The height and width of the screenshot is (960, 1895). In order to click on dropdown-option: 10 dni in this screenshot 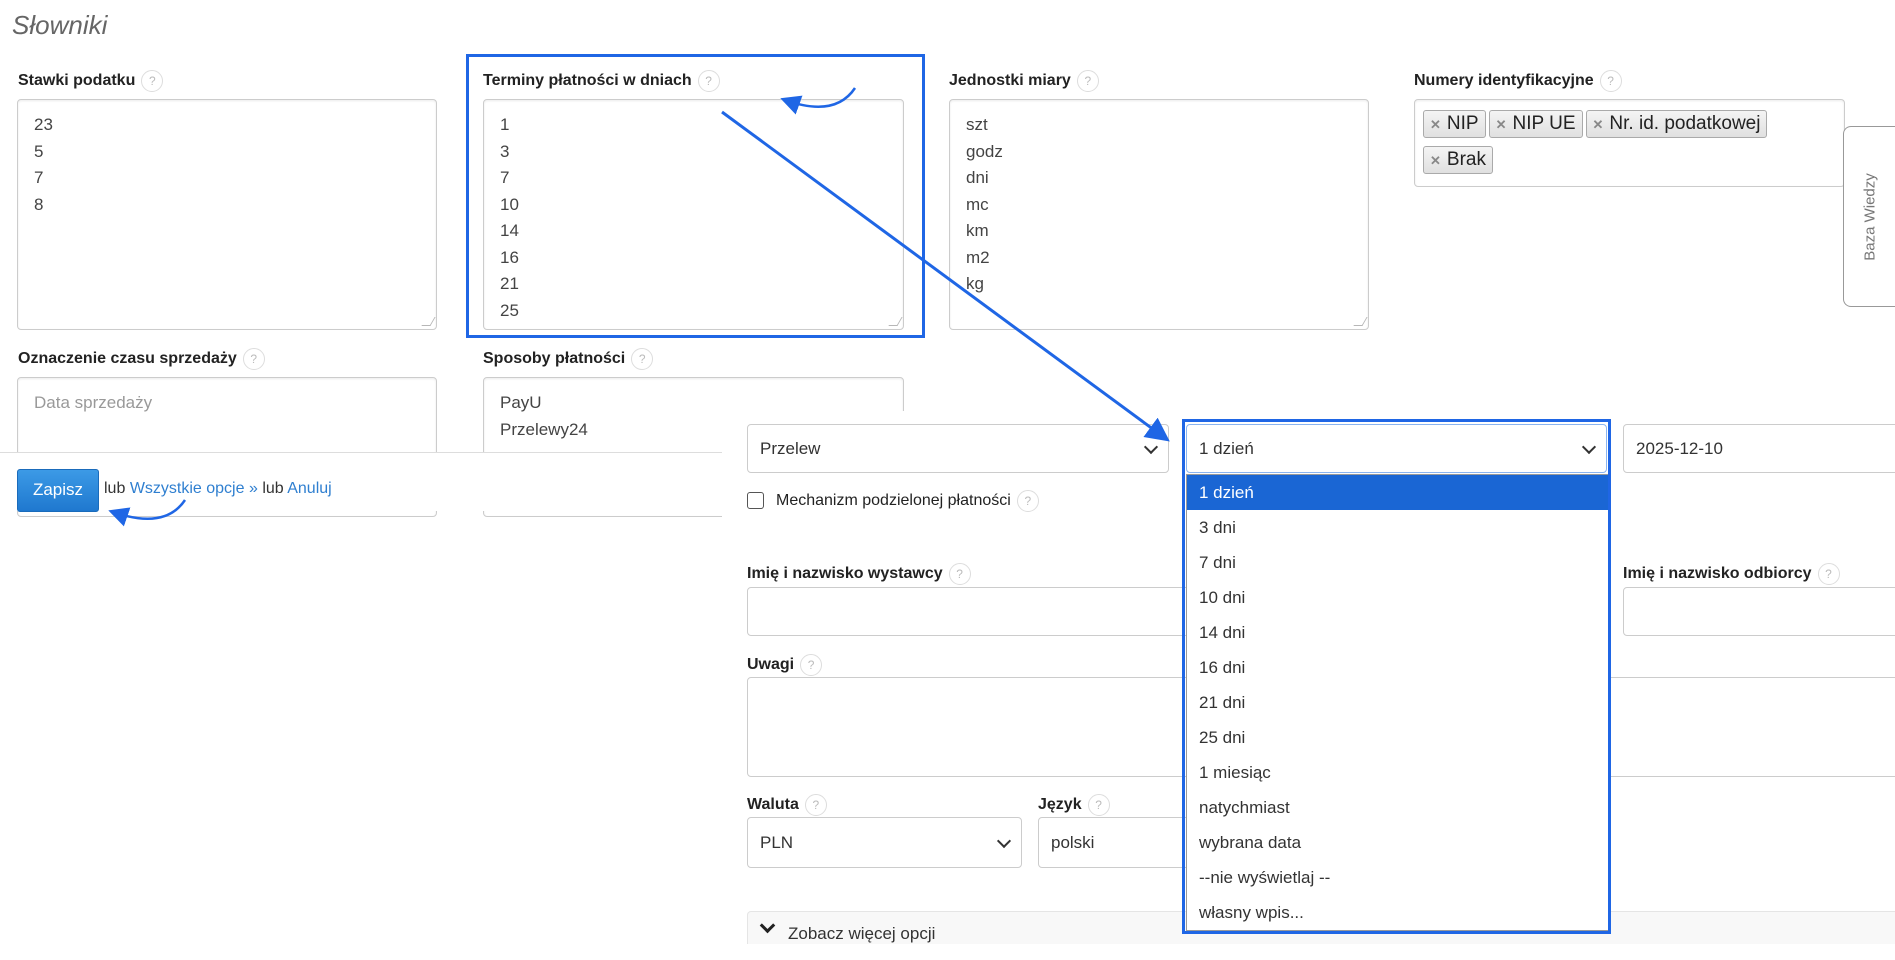, I will do `click(1222, 597)`.